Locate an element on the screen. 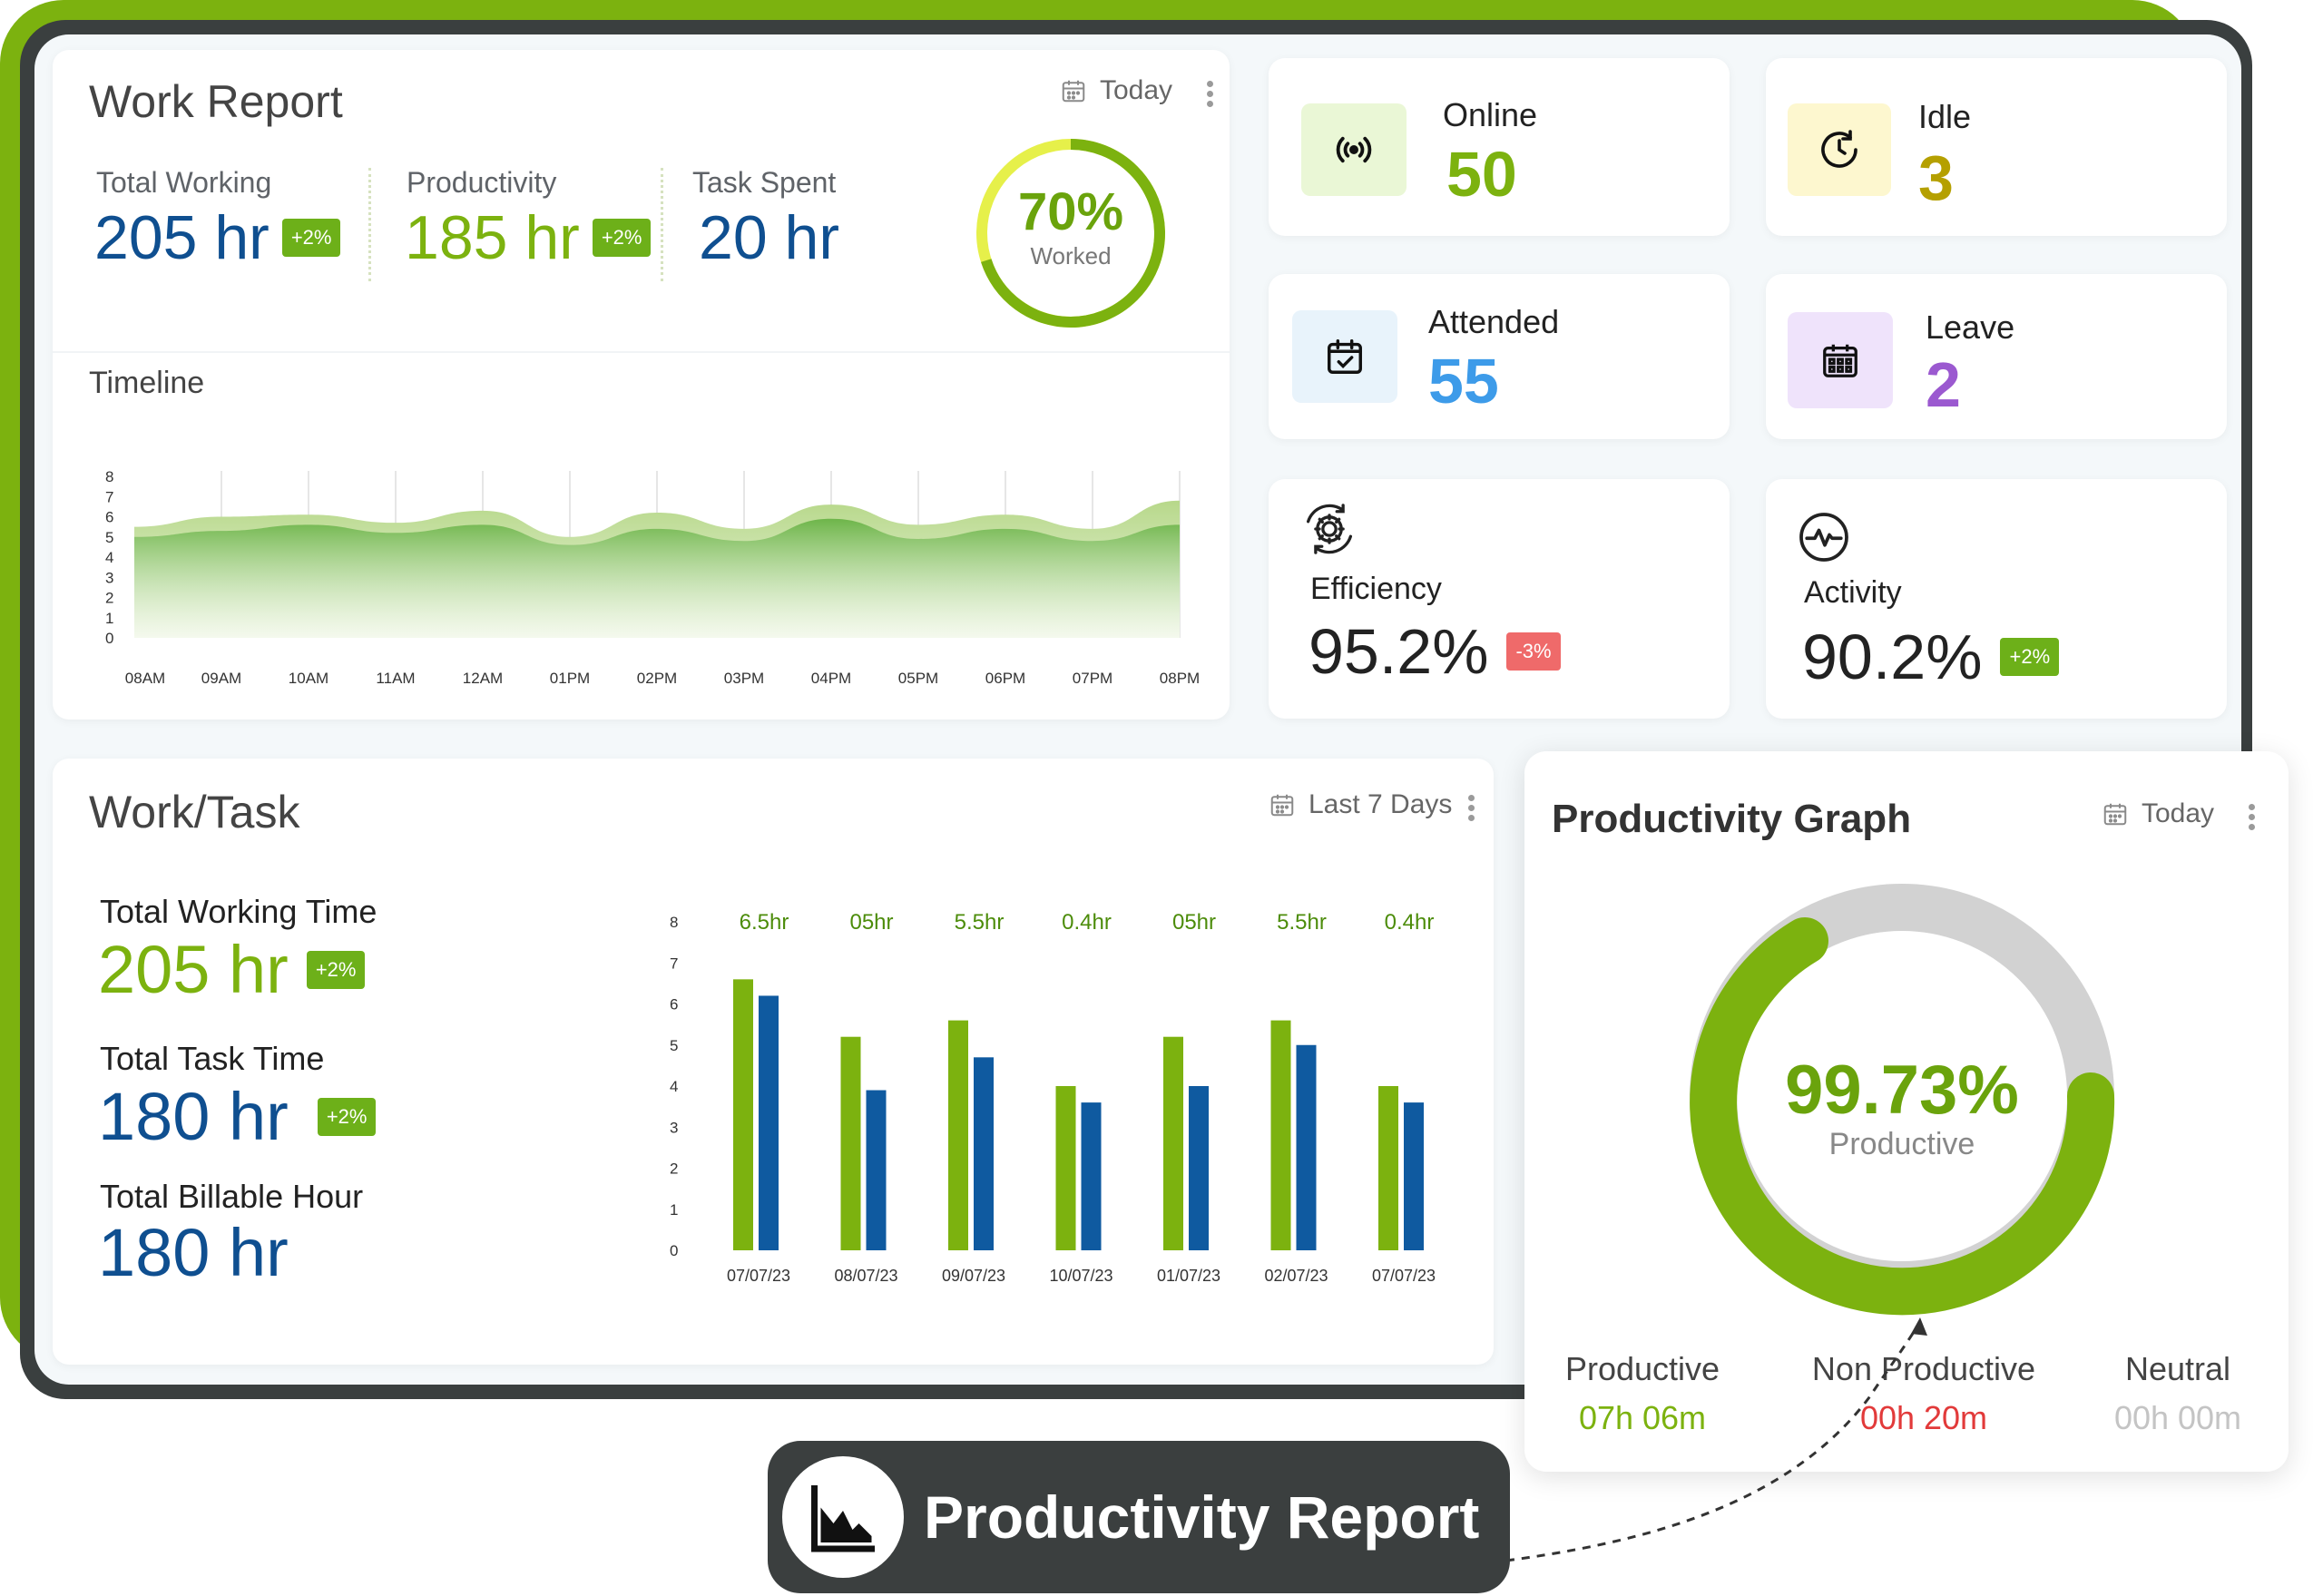 The width and height of the screenshot is (2323, 1596). calendar-icon is located at coordinates (1840, 360).